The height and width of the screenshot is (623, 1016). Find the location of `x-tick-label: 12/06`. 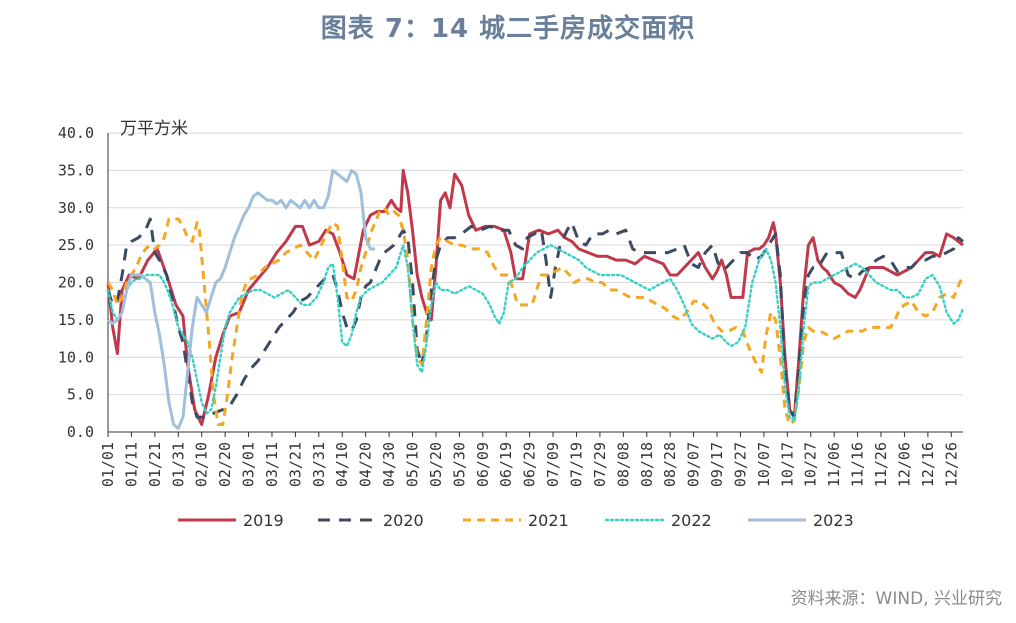

x-tick-label: 12/06 is located at coordinates (904, 464).